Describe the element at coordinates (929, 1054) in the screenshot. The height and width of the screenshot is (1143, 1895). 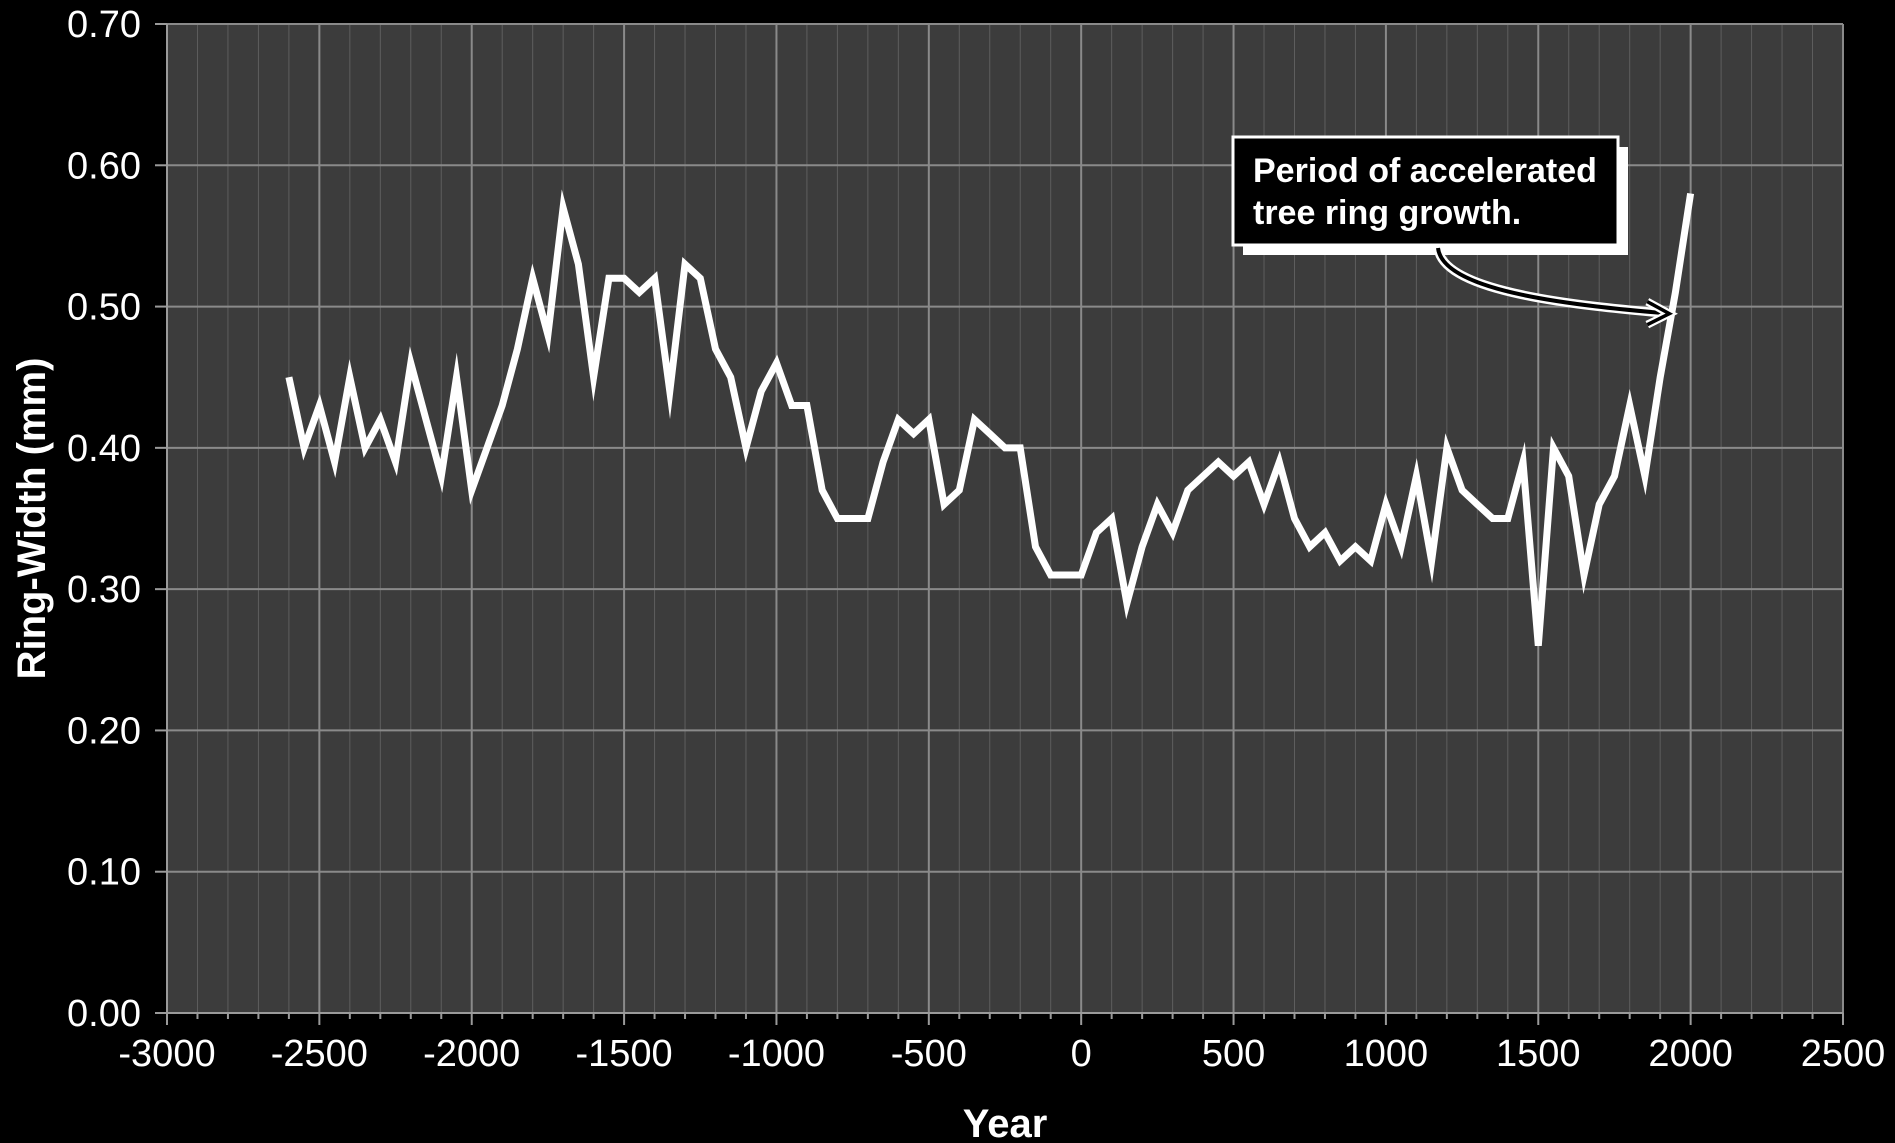
I see `x-tick-label: -500` at that location.